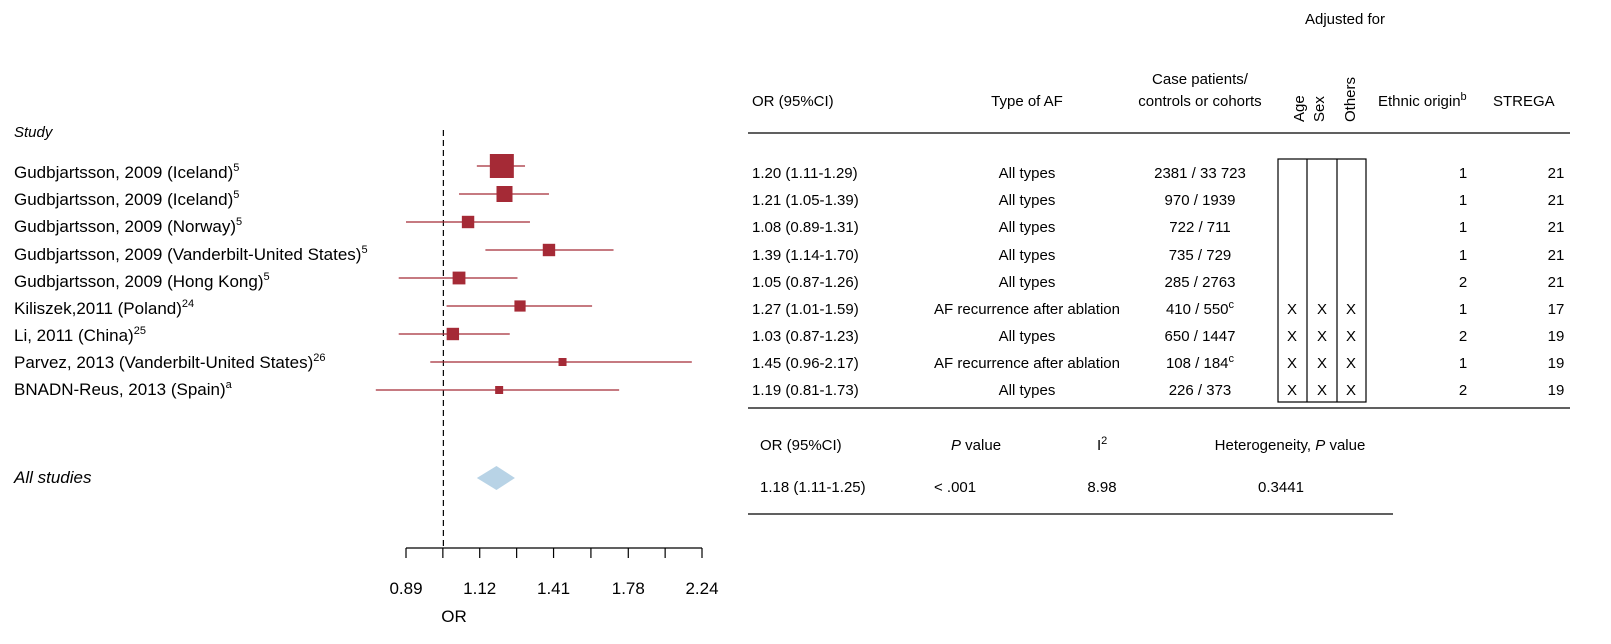  What do you see at coordinates (454, 616) in the screenshot?
I see `x-axis-label: OR` at bounding box center [454, 616].